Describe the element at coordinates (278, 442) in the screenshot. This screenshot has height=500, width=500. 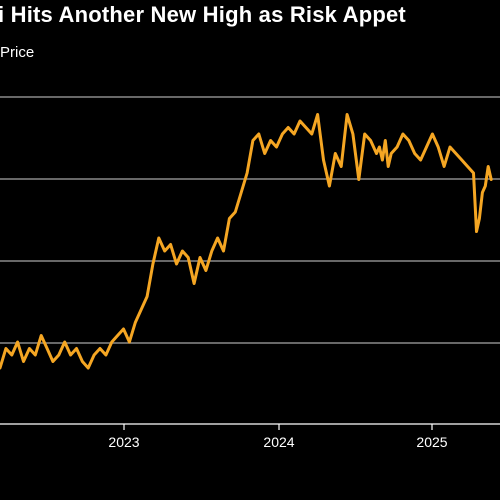
I see `x-tick-label: 2024` at that location.